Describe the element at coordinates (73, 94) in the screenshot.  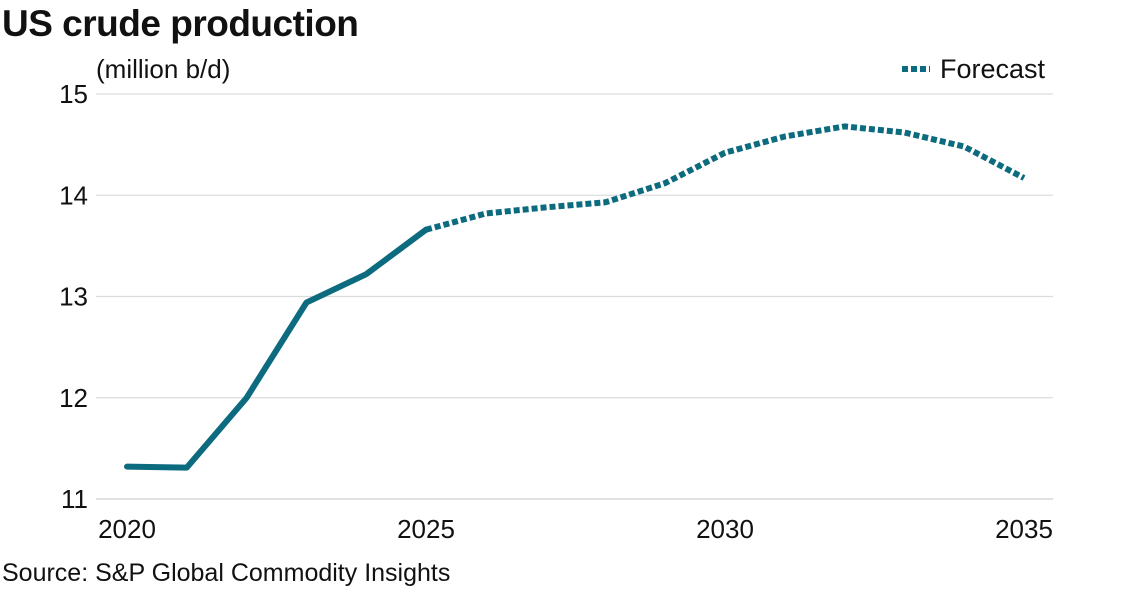
I see `y-tick-label-15: 15` at that location.